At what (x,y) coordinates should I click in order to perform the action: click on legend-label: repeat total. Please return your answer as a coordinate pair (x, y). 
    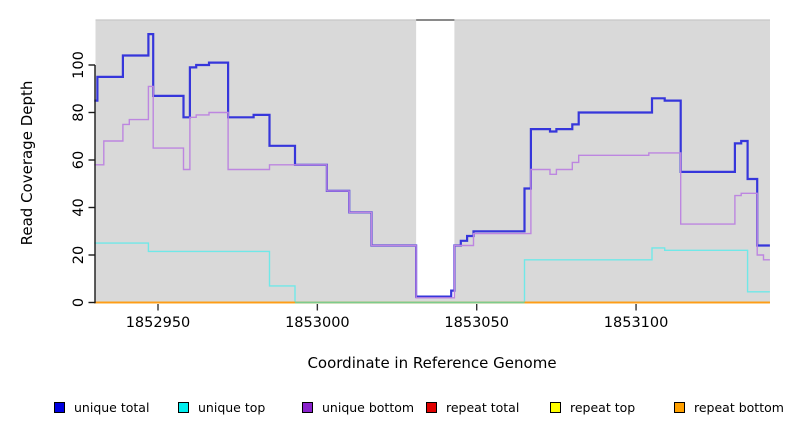
    Looking at the image, I should click on (483, 407).